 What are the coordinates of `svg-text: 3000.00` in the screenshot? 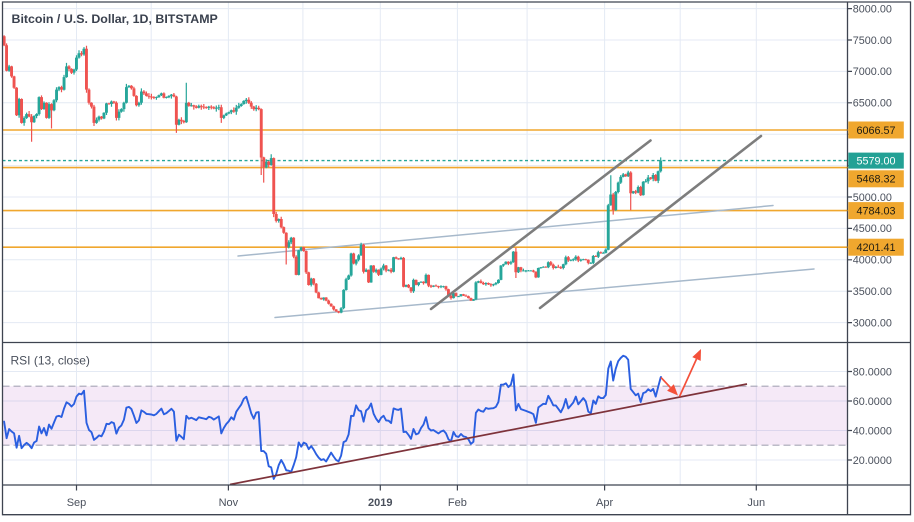 It's located at (872, 323).